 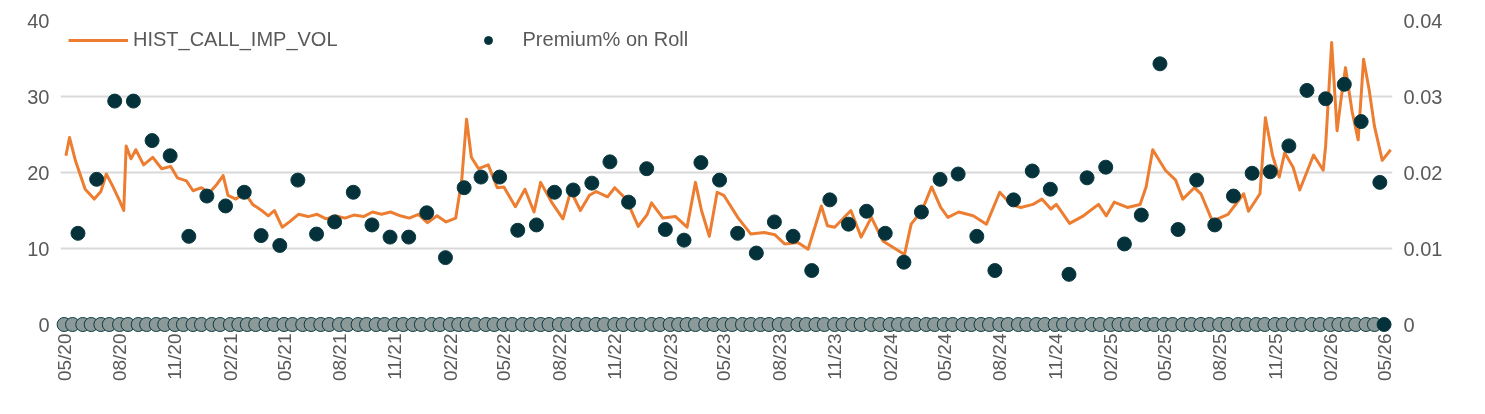 I want to click on x-tick-label: 05/25, so click(x=1164, y=357).